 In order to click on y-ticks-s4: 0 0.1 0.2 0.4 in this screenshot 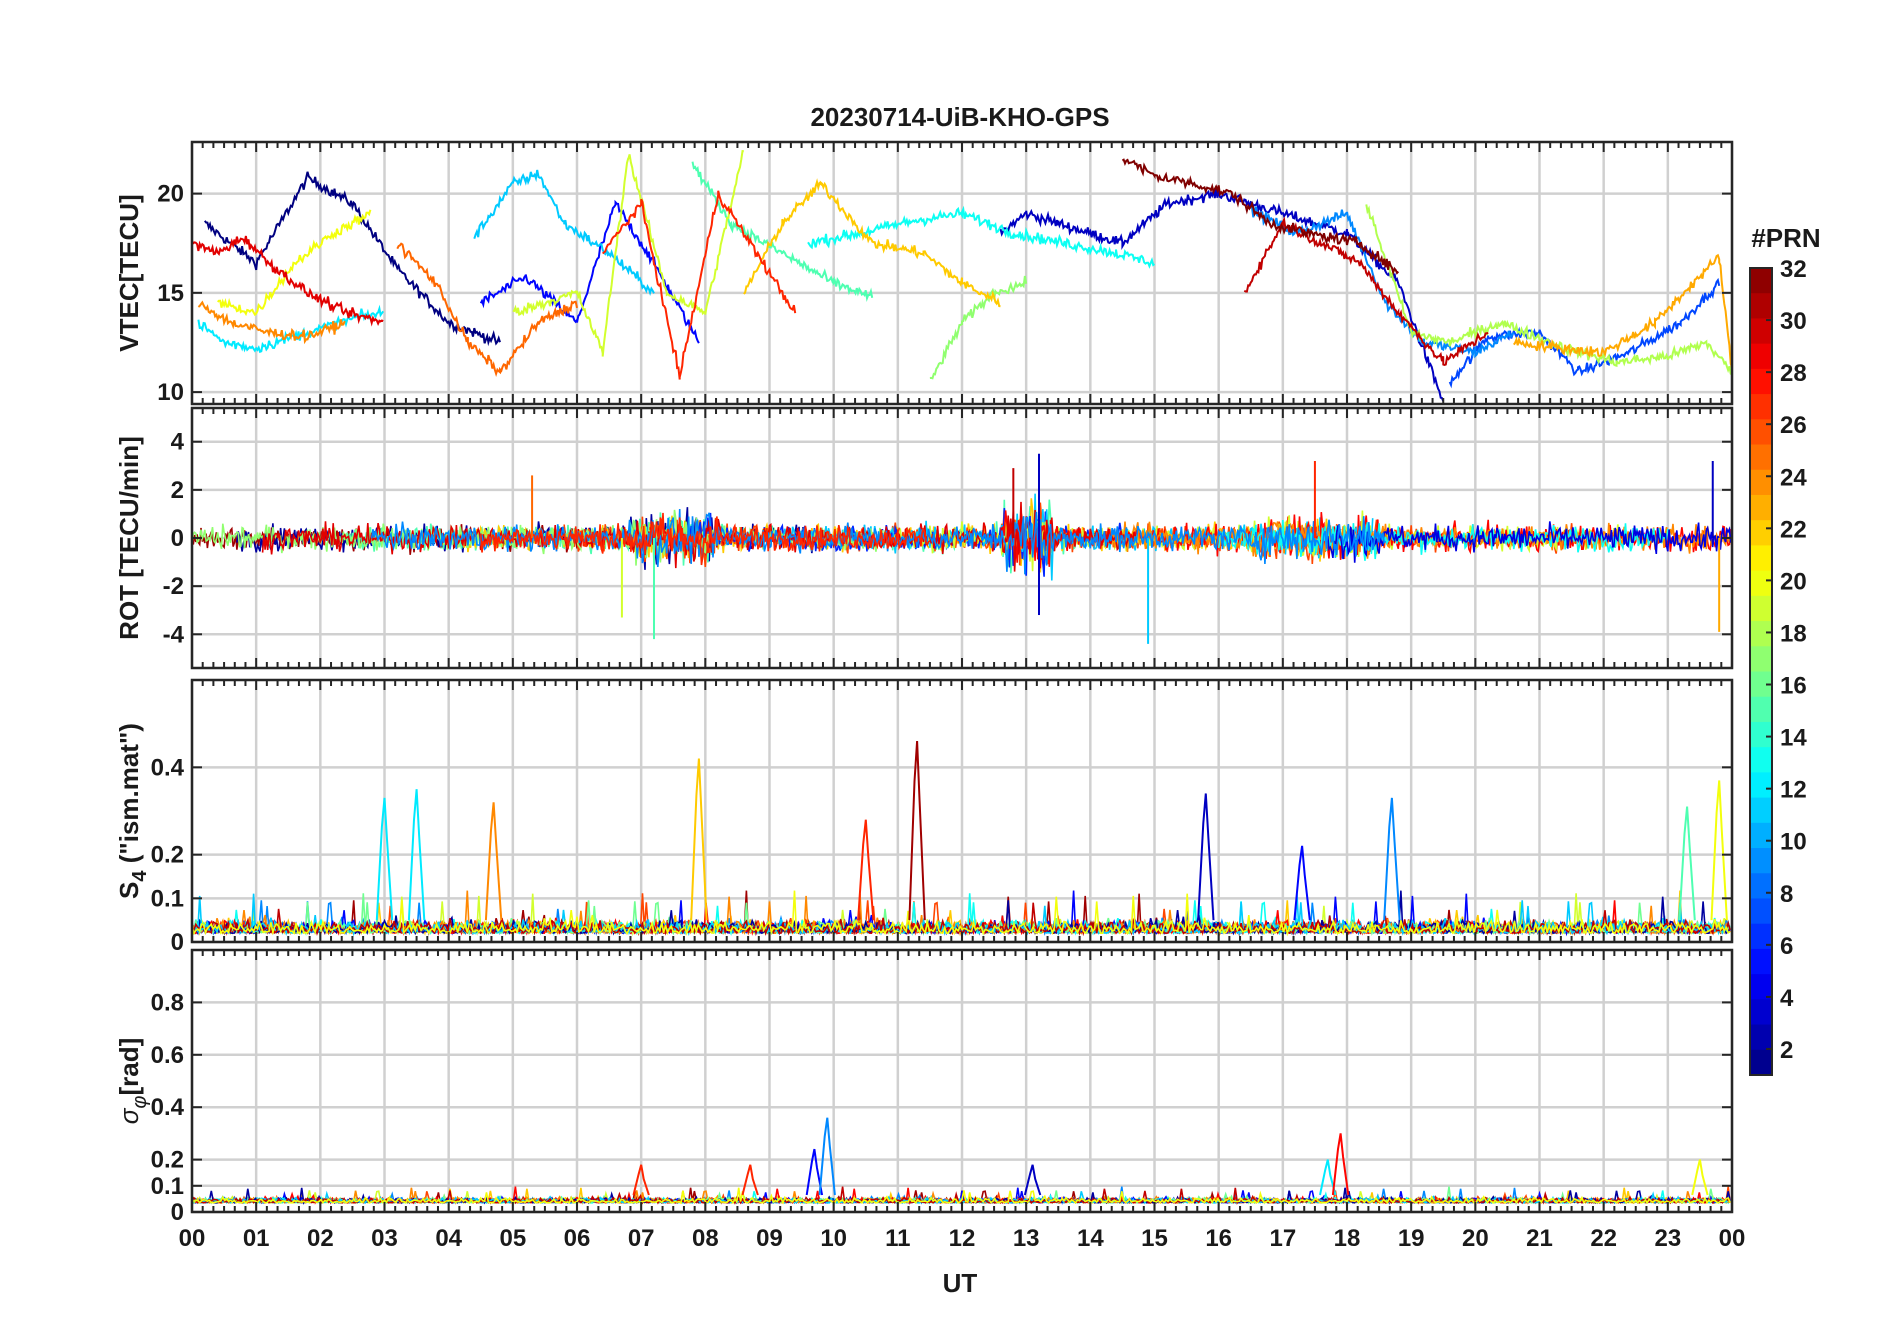, I will do `click(941, 855)`.